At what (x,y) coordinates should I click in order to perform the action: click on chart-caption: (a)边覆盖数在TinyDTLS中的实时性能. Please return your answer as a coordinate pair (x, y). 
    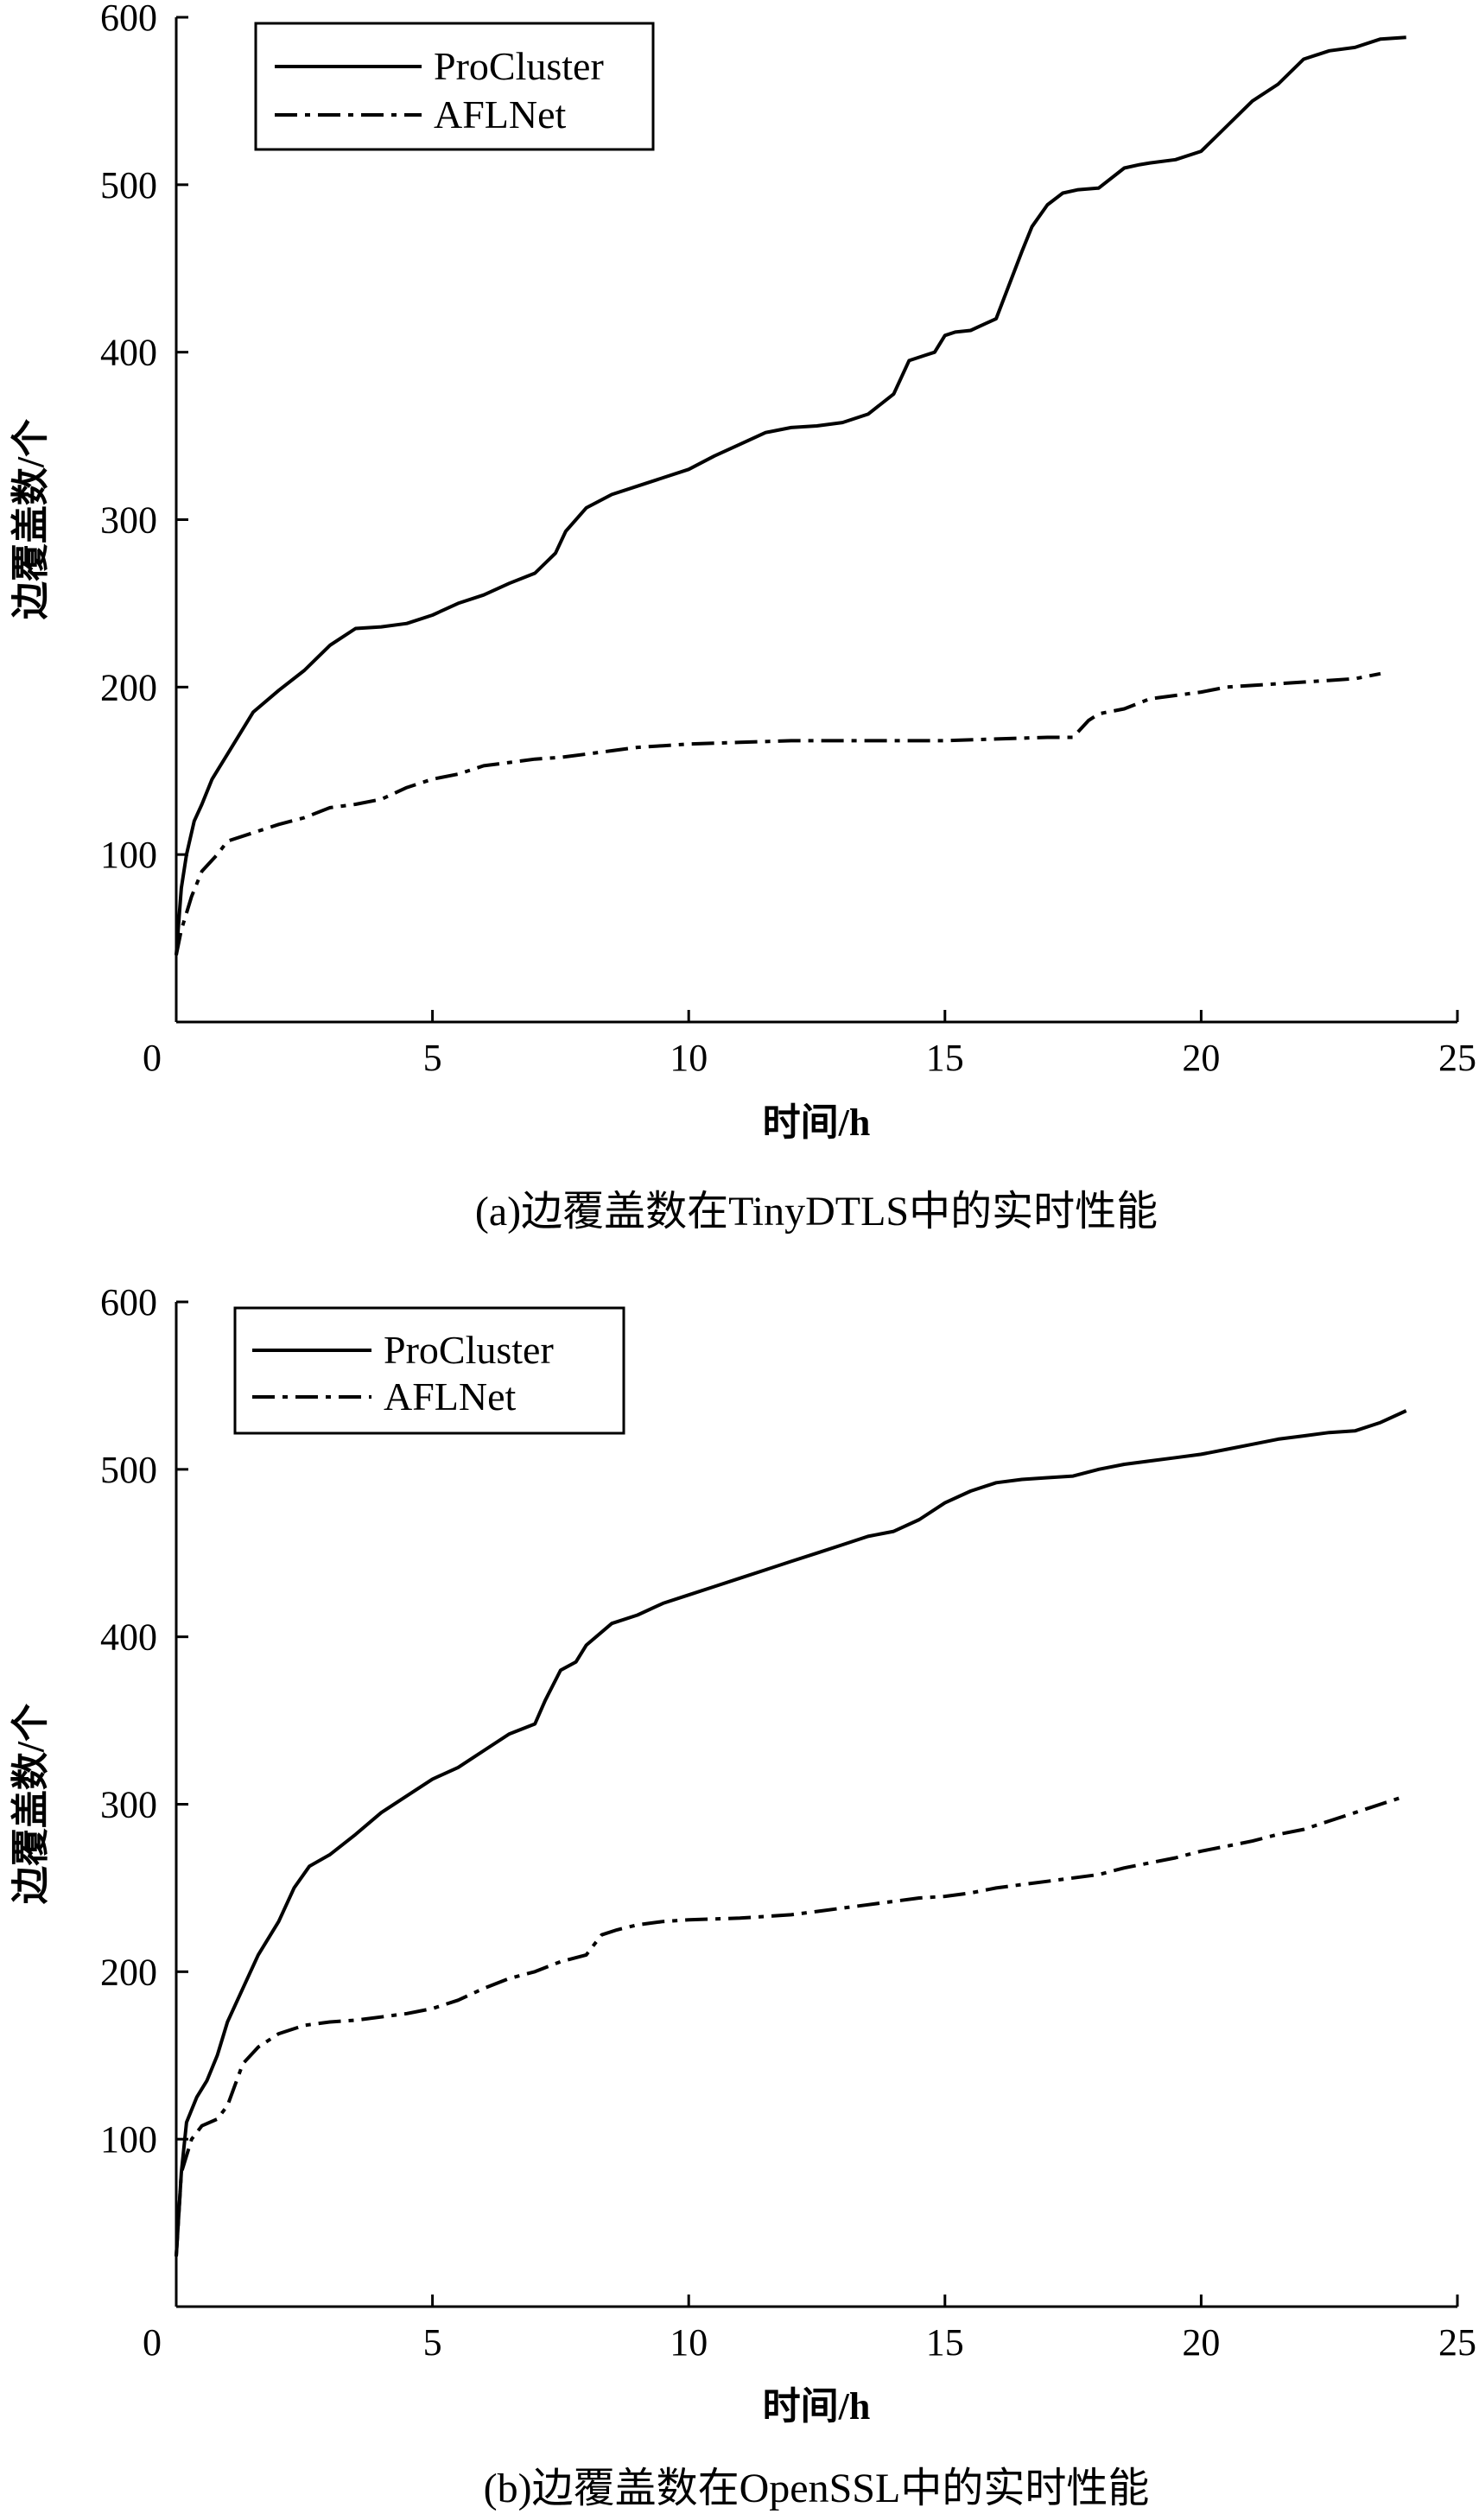
    Looking at the image, I should click on (816, 1212).